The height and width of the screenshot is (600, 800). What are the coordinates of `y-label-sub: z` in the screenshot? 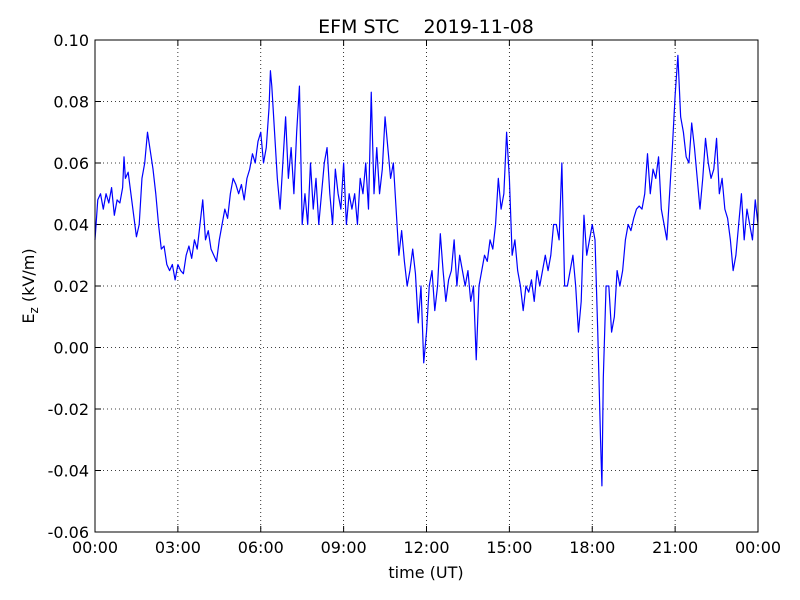 It's located at (34, 310).